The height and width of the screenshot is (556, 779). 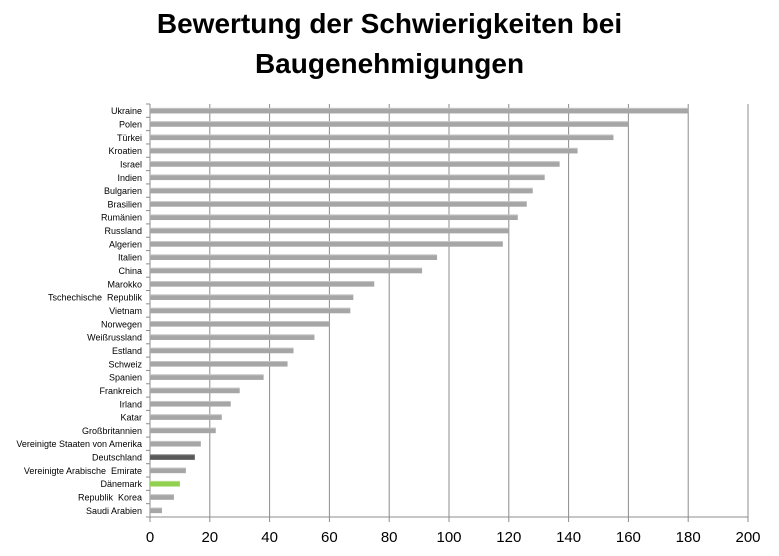 I want to click on category-label-0: Ukraine, so click(x=126, y=111).